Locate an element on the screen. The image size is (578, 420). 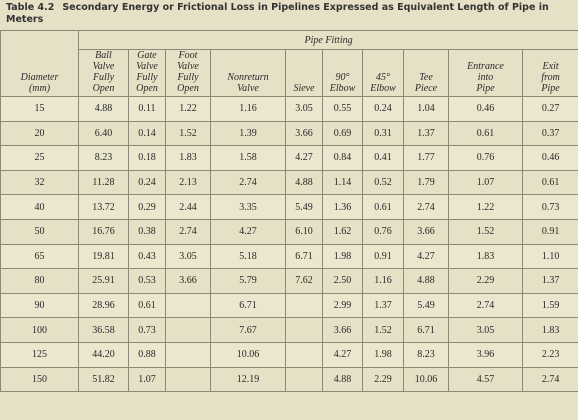
cell: 51.82 is located at coordinates (103, 379).